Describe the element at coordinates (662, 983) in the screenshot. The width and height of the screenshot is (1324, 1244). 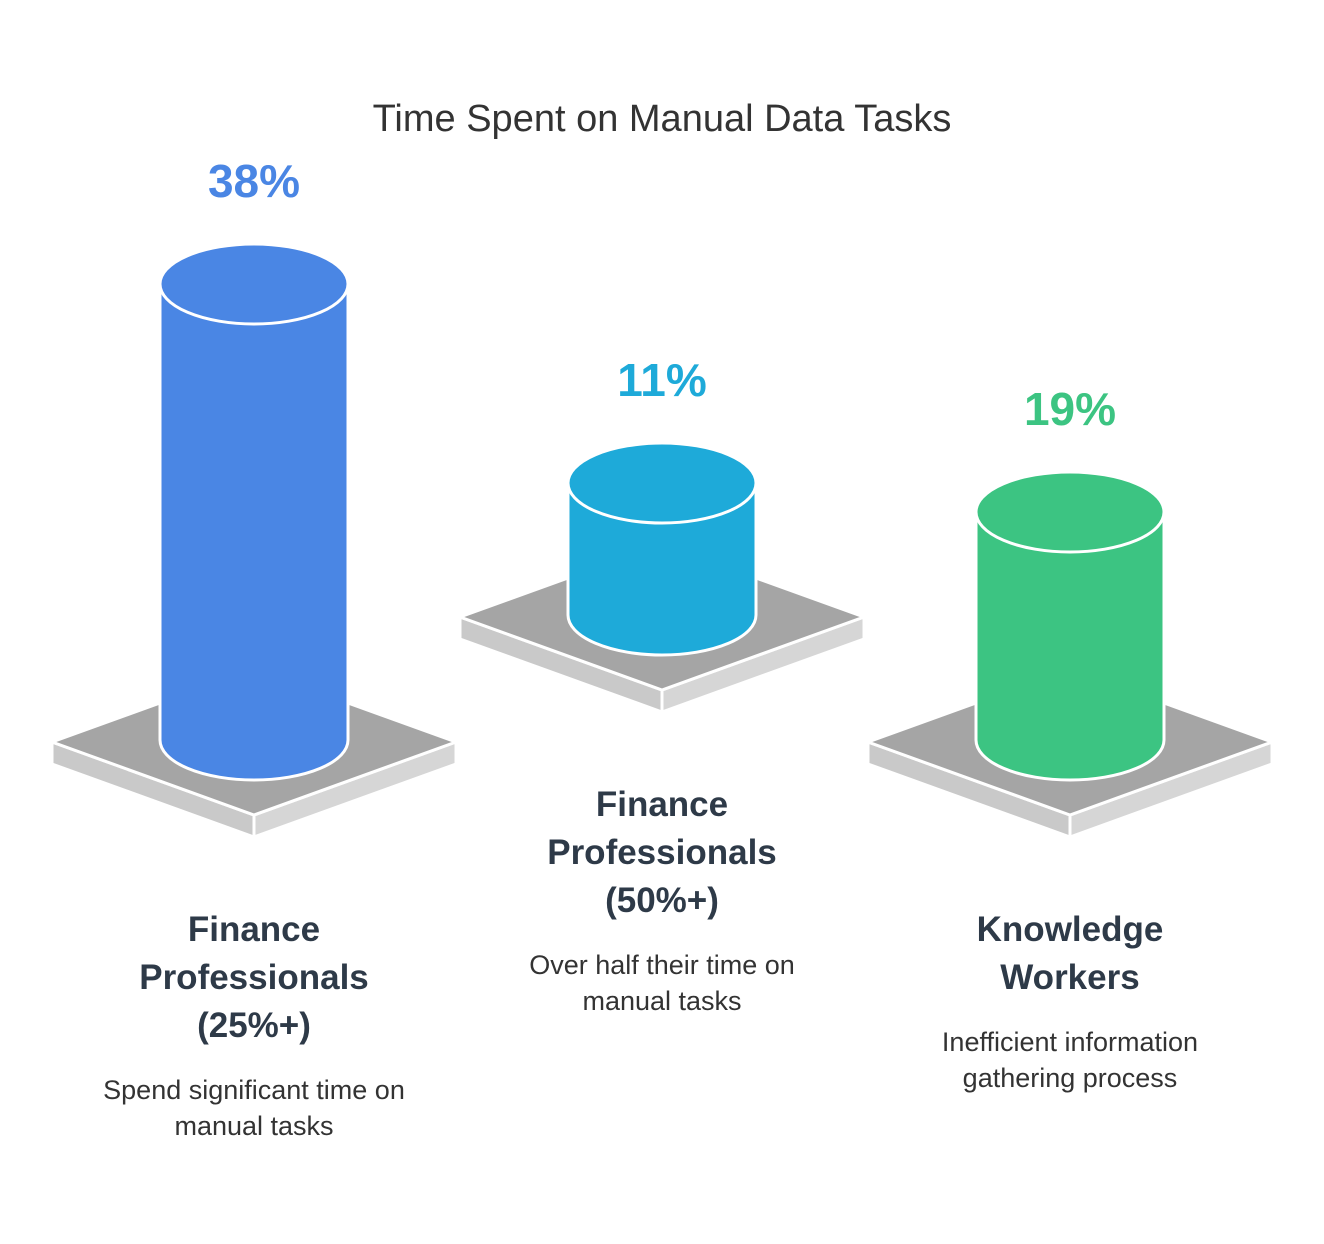
I see `category-description: Over half their time on manual tasks` at that location.